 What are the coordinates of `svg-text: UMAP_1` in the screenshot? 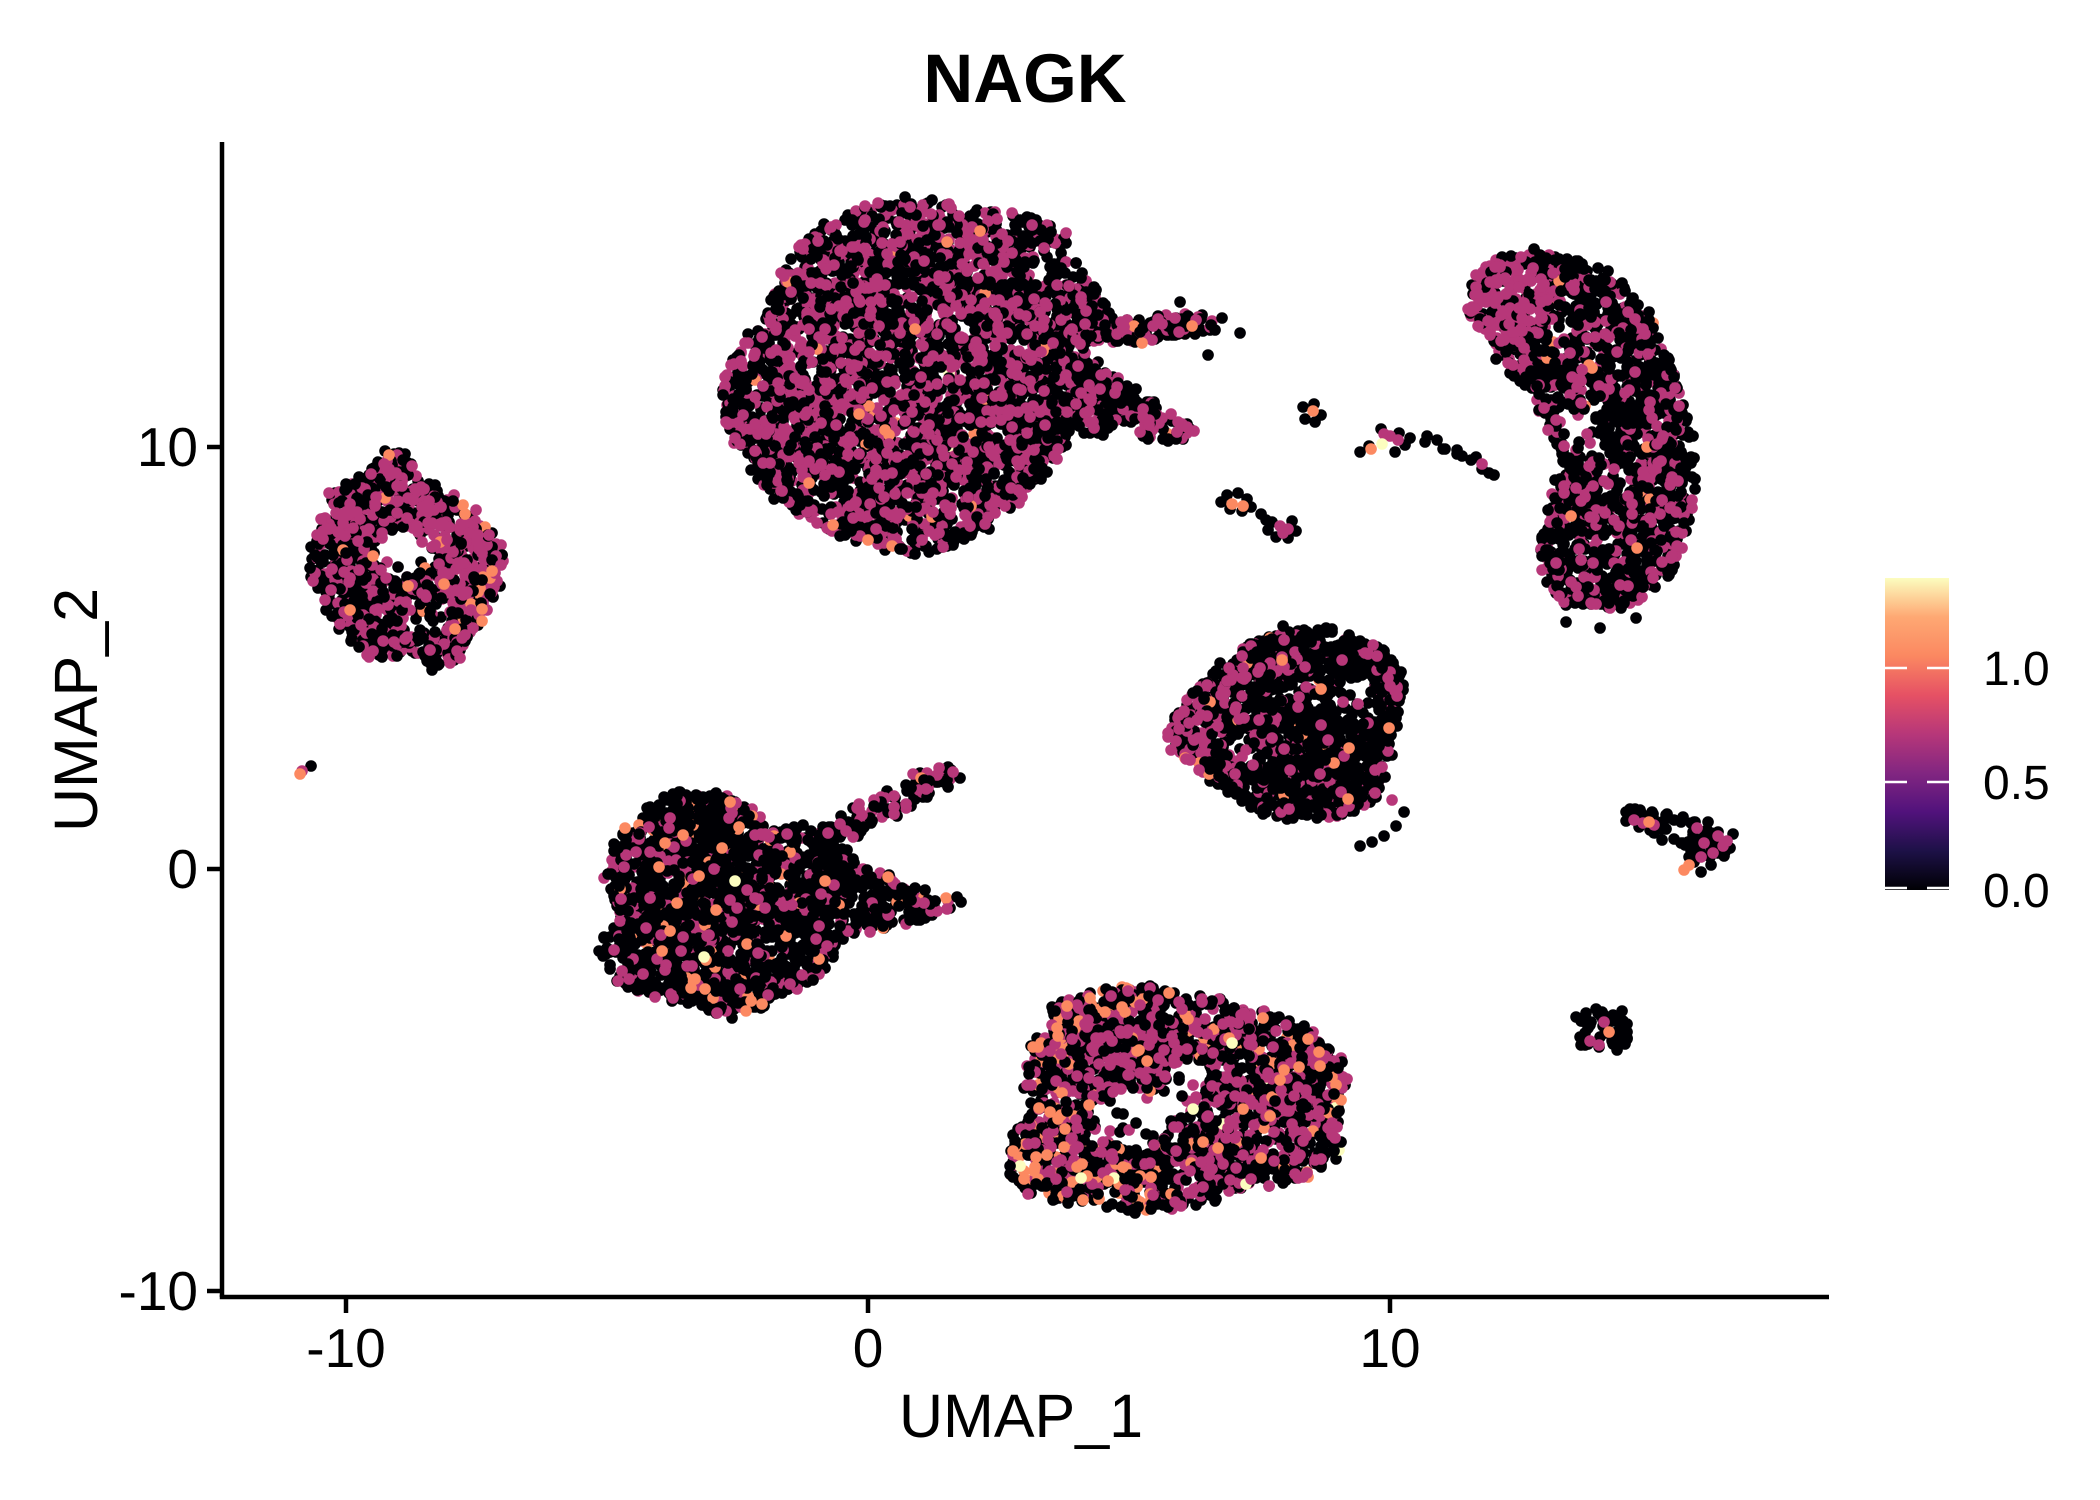 It's located at (1021, 1416).